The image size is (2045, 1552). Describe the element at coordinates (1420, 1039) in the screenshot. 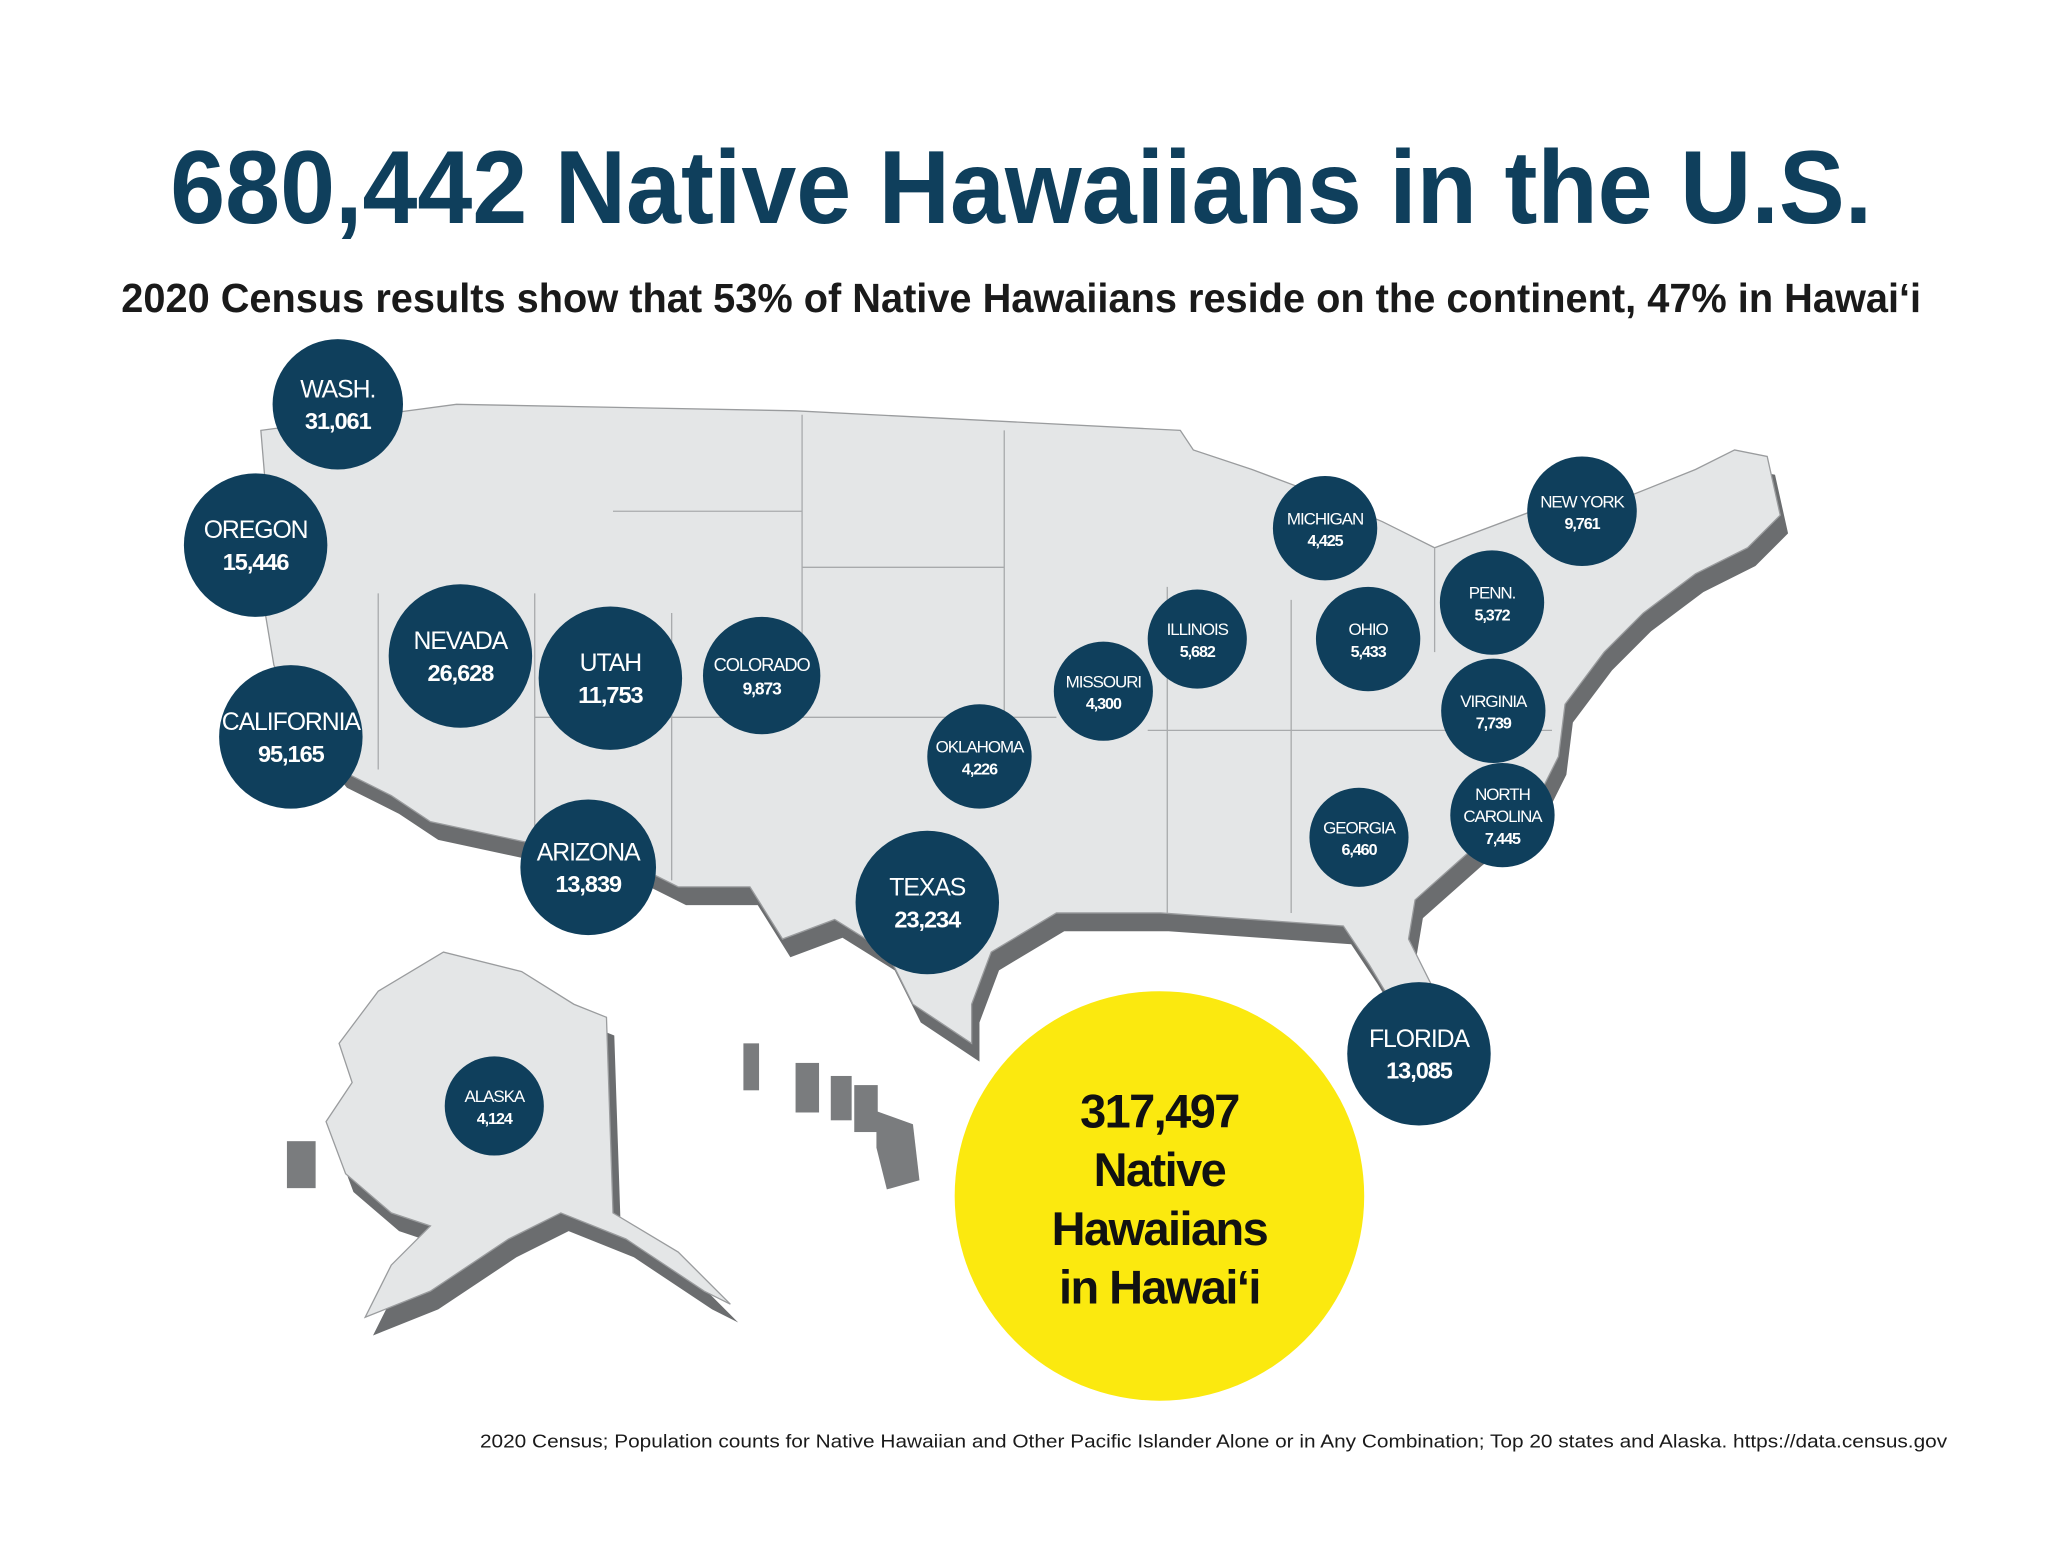

I see `state-name: FLORIDA` at that location.